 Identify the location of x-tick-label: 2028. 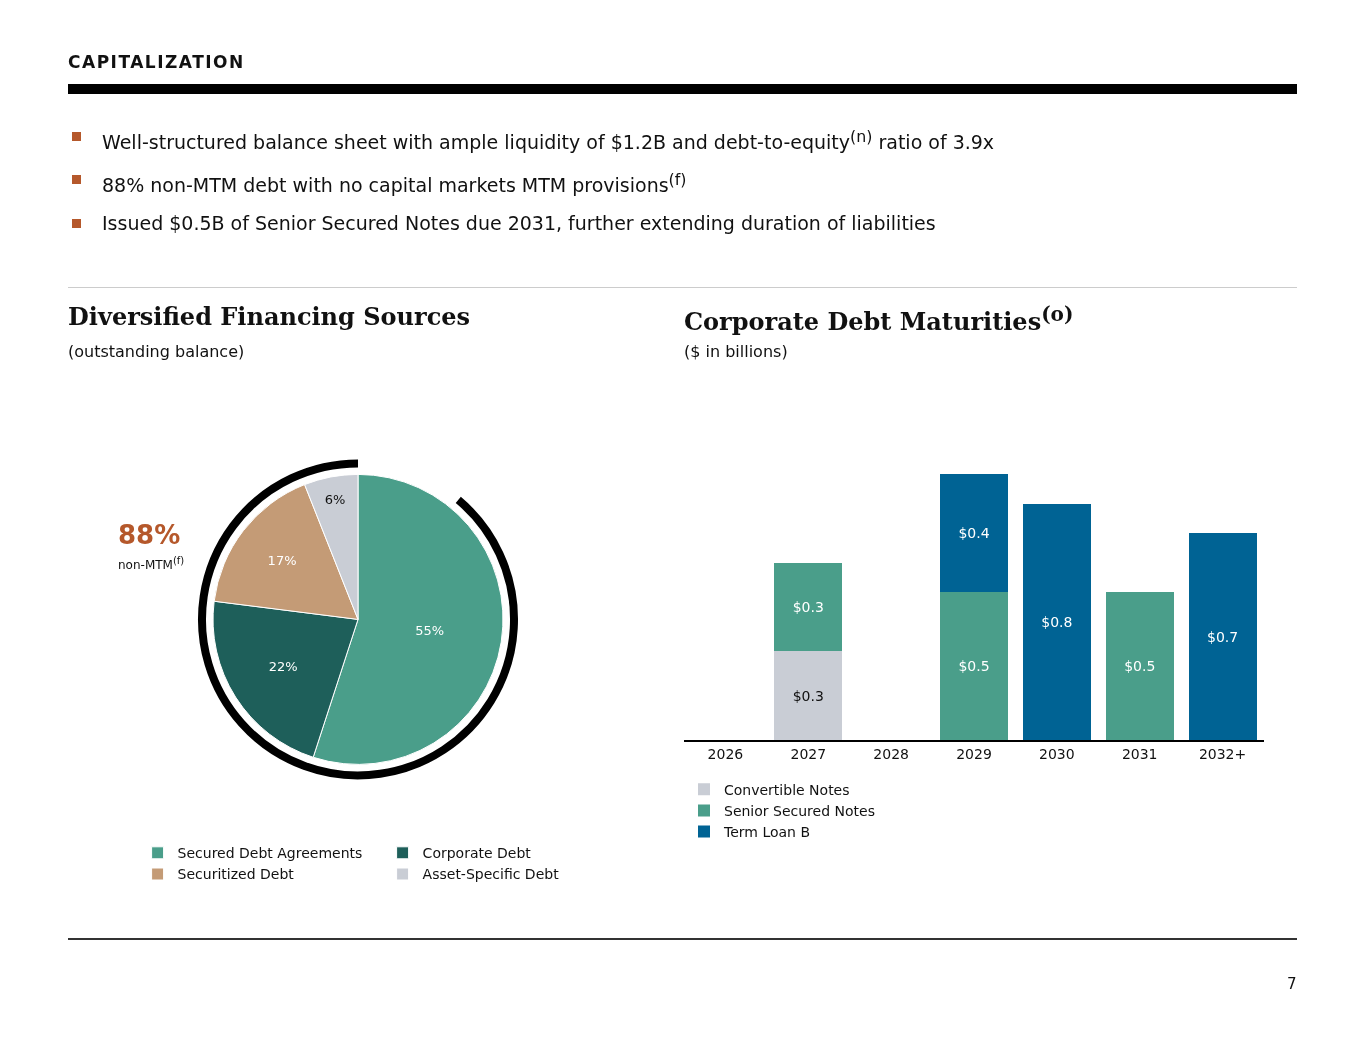
(891, 753).